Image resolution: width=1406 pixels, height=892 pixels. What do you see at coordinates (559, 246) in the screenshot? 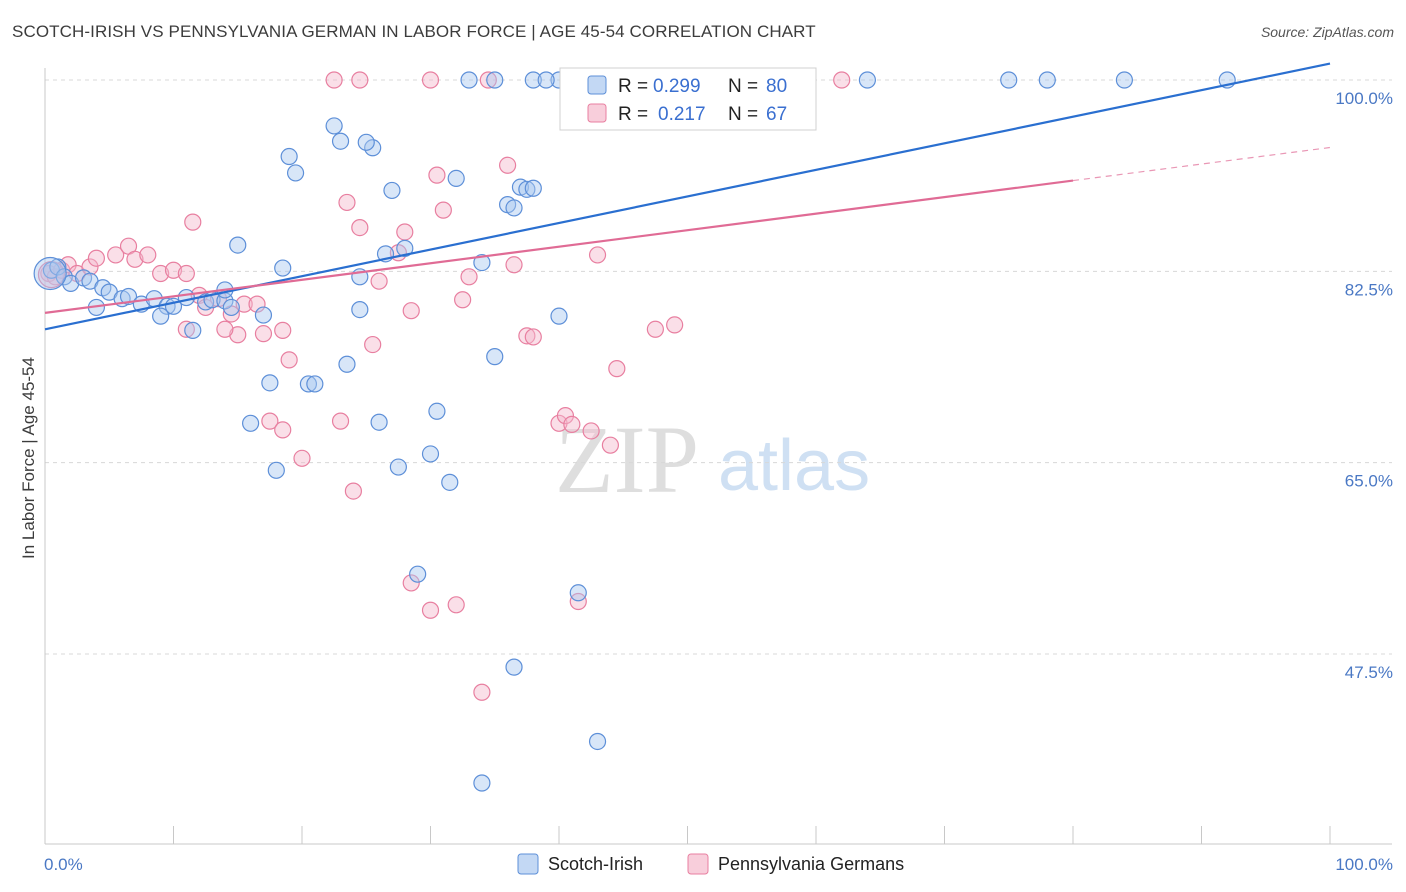
I see `pennsylvania-germans-trend-line` at bounding box center [559, 246].